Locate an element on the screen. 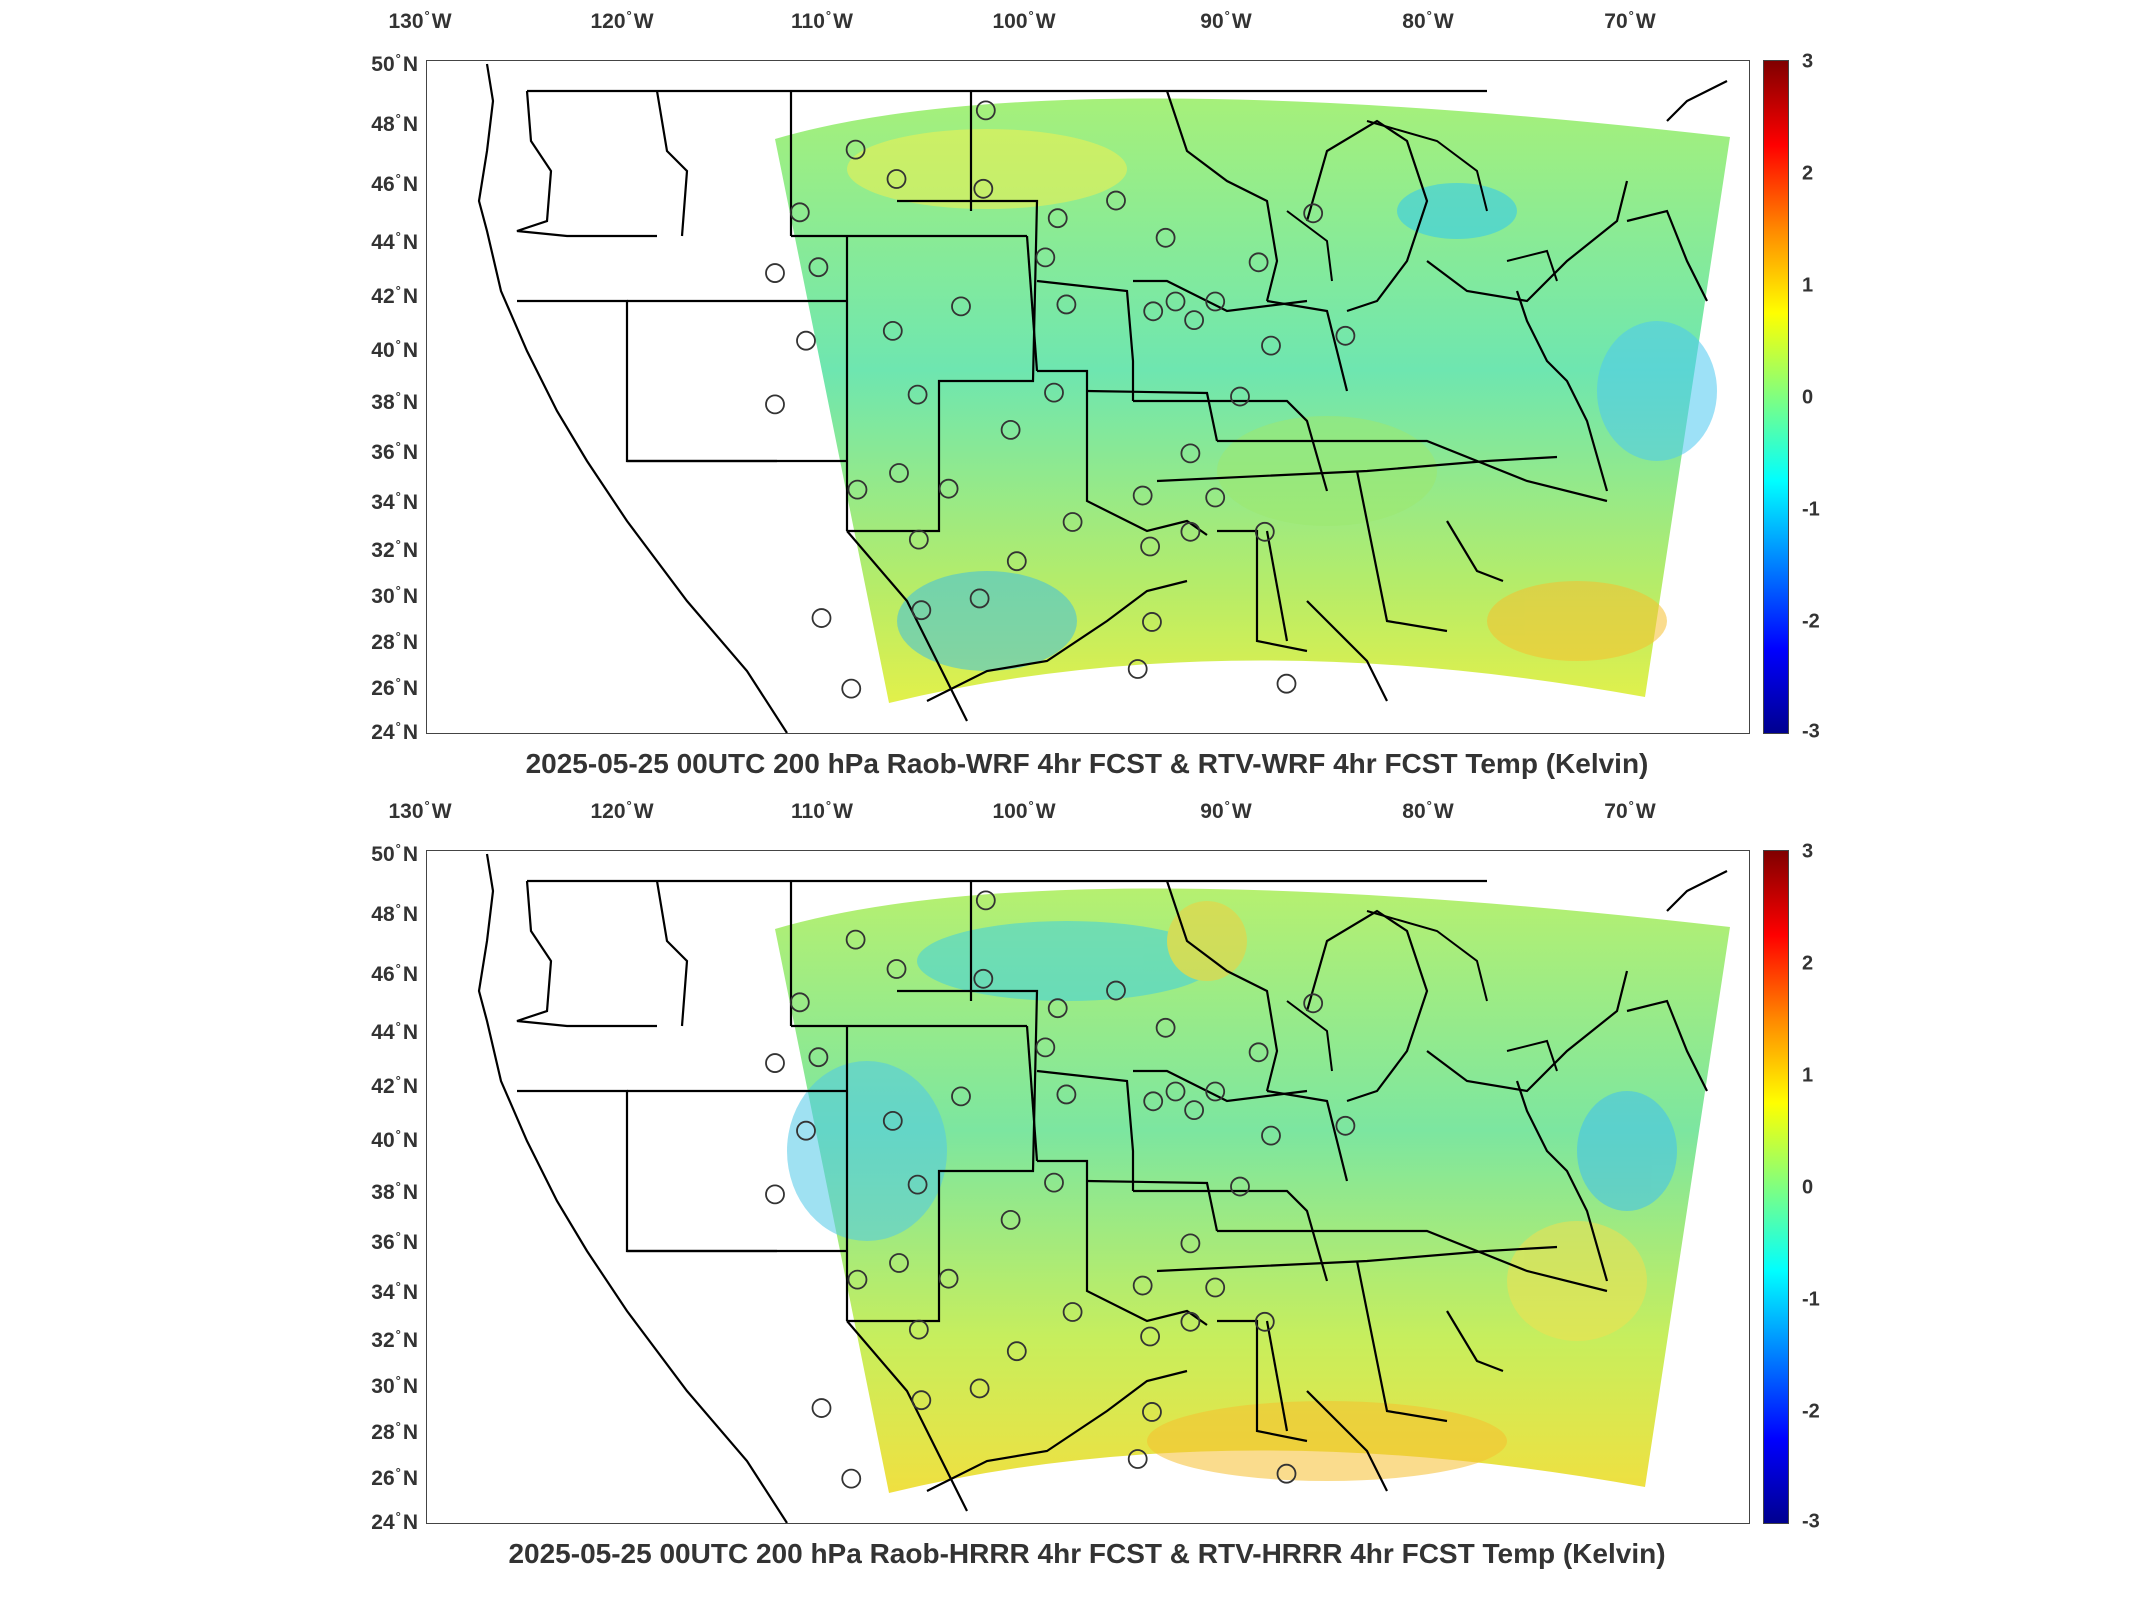 The height and width of the screenshot is (1600, 2133). lat-label: 24°N is located at coordinates (394, 1521).